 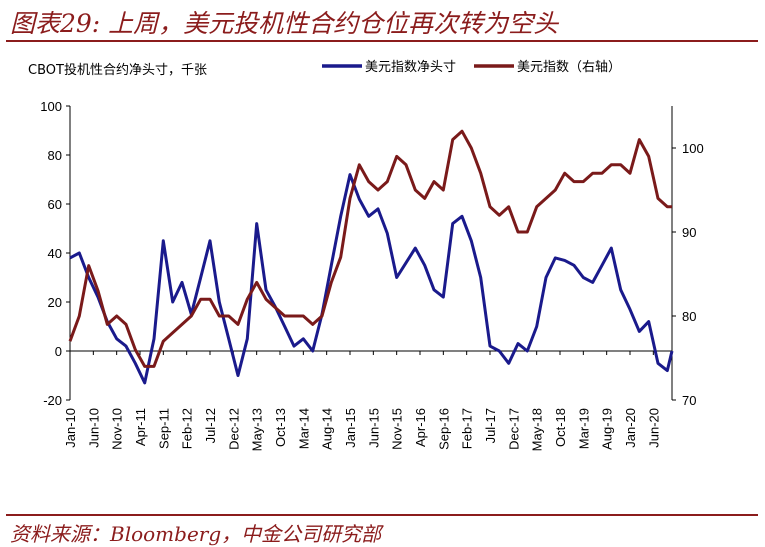 What do you see at coordinates (373, 428) in the screenshot?
I see `x-tick-label: Jun-15` at bounding box center [373, 428].